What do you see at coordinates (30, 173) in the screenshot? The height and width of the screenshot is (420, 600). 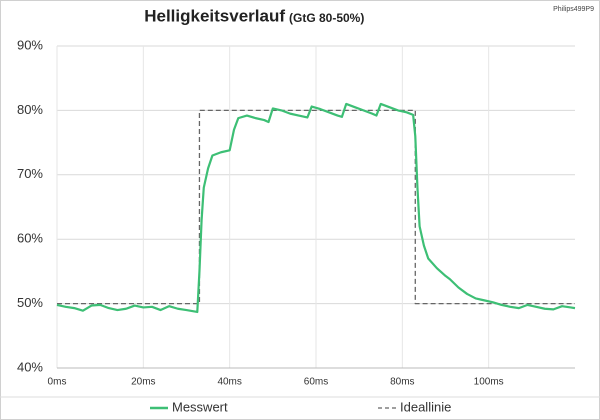 I see `y-tick-label: 70%` at bounding box center [30, 173].